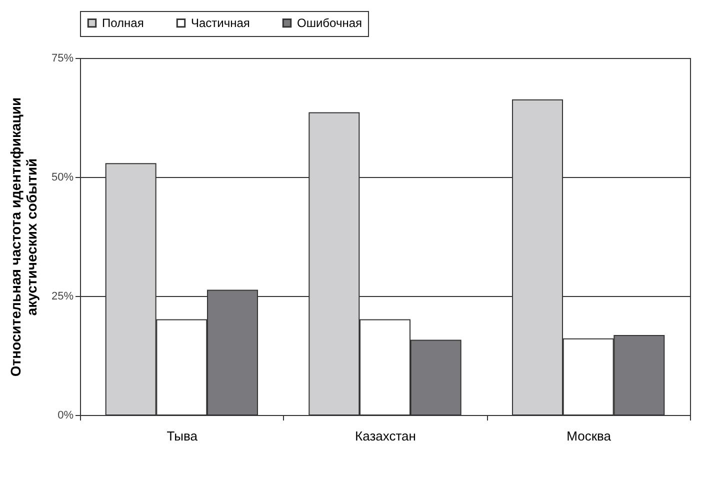 The height and width of the screenshot is (485, 719). What do you see at coordinates (66, 416) in the screenshot?
I see `y-tick-label: 0%` at bounding box center [66, 416].